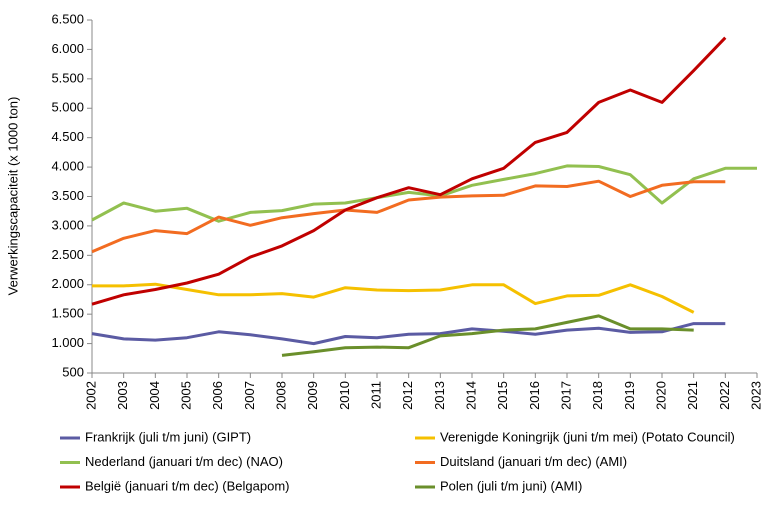 Image resolution: width=772 pixels, height=505 pixels. What do you see at coordinates (12, 196) in the screenshot?
I see `y-axis-label: Verwerkingscapaciteit (x 1000 ton)` at bounding box center [12, 196].